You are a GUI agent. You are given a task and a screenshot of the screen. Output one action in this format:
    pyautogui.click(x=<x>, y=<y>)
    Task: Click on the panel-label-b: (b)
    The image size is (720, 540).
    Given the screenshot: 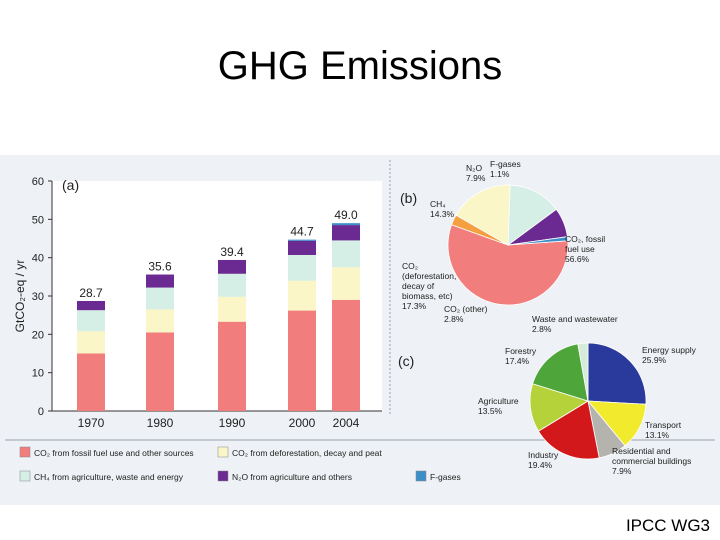 What is the action you would take?
    pyautogui.click(x=408, y=198)
    